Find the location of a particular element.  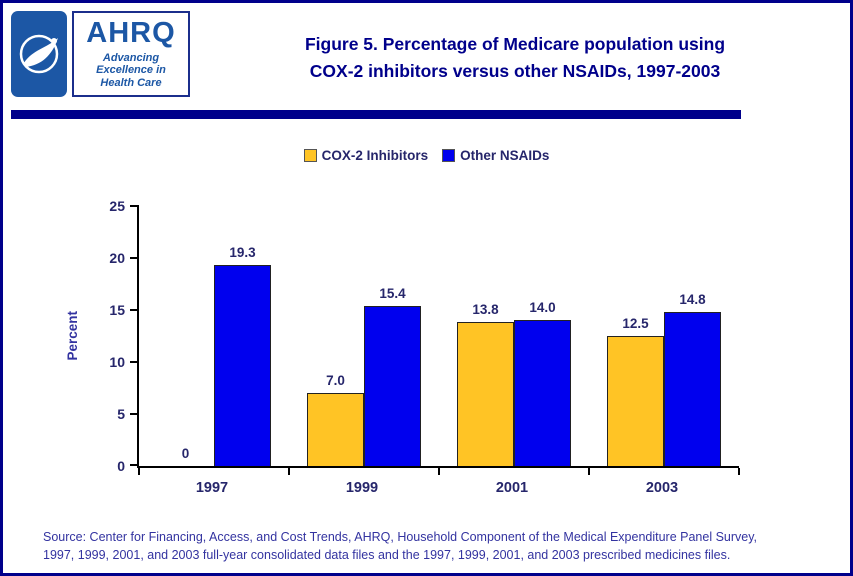

bar-other-nsaids-1999 is located at coordinates (392, 386).